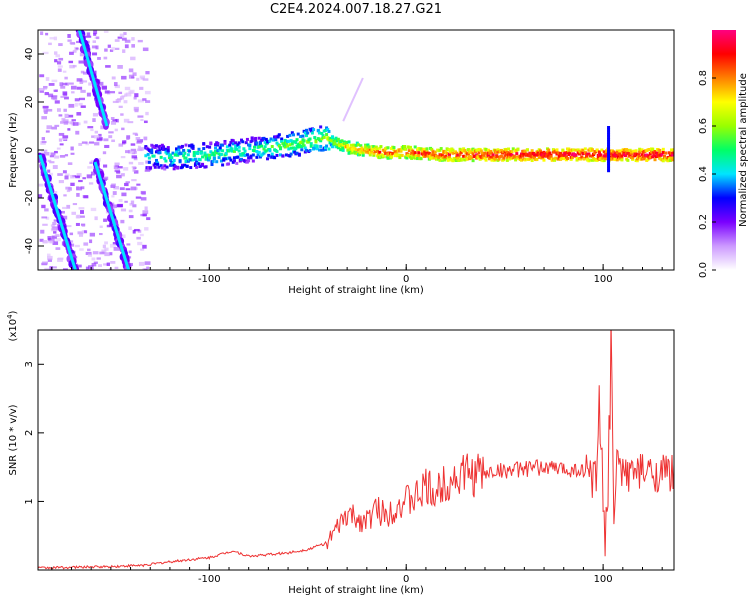 This screenshot has width=750, height=600. Describe the element at coordinates (603, 579) in the screenshot. I see `x-tick-label: 100` at that location.